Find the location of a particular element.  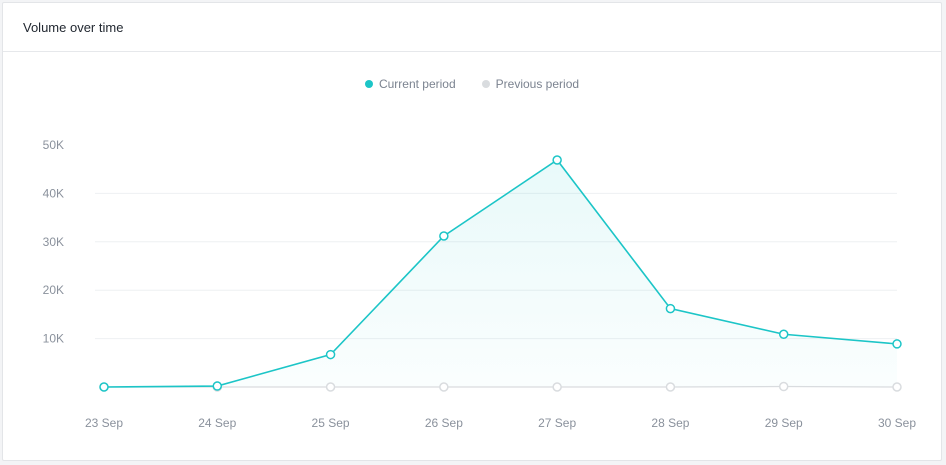

x-tick-label: 26 Sep is located at coordinates (444, 423).